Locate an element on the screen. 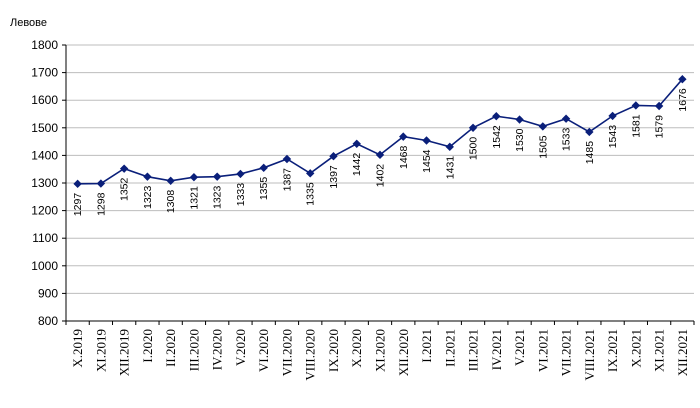  x-tick-label: VI.2020 is located at coordinates (263, 350).